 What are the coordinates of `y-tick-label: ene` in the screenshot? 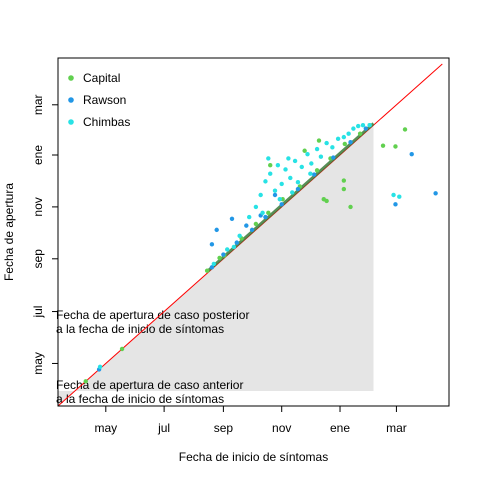 It's located at (38, 155).